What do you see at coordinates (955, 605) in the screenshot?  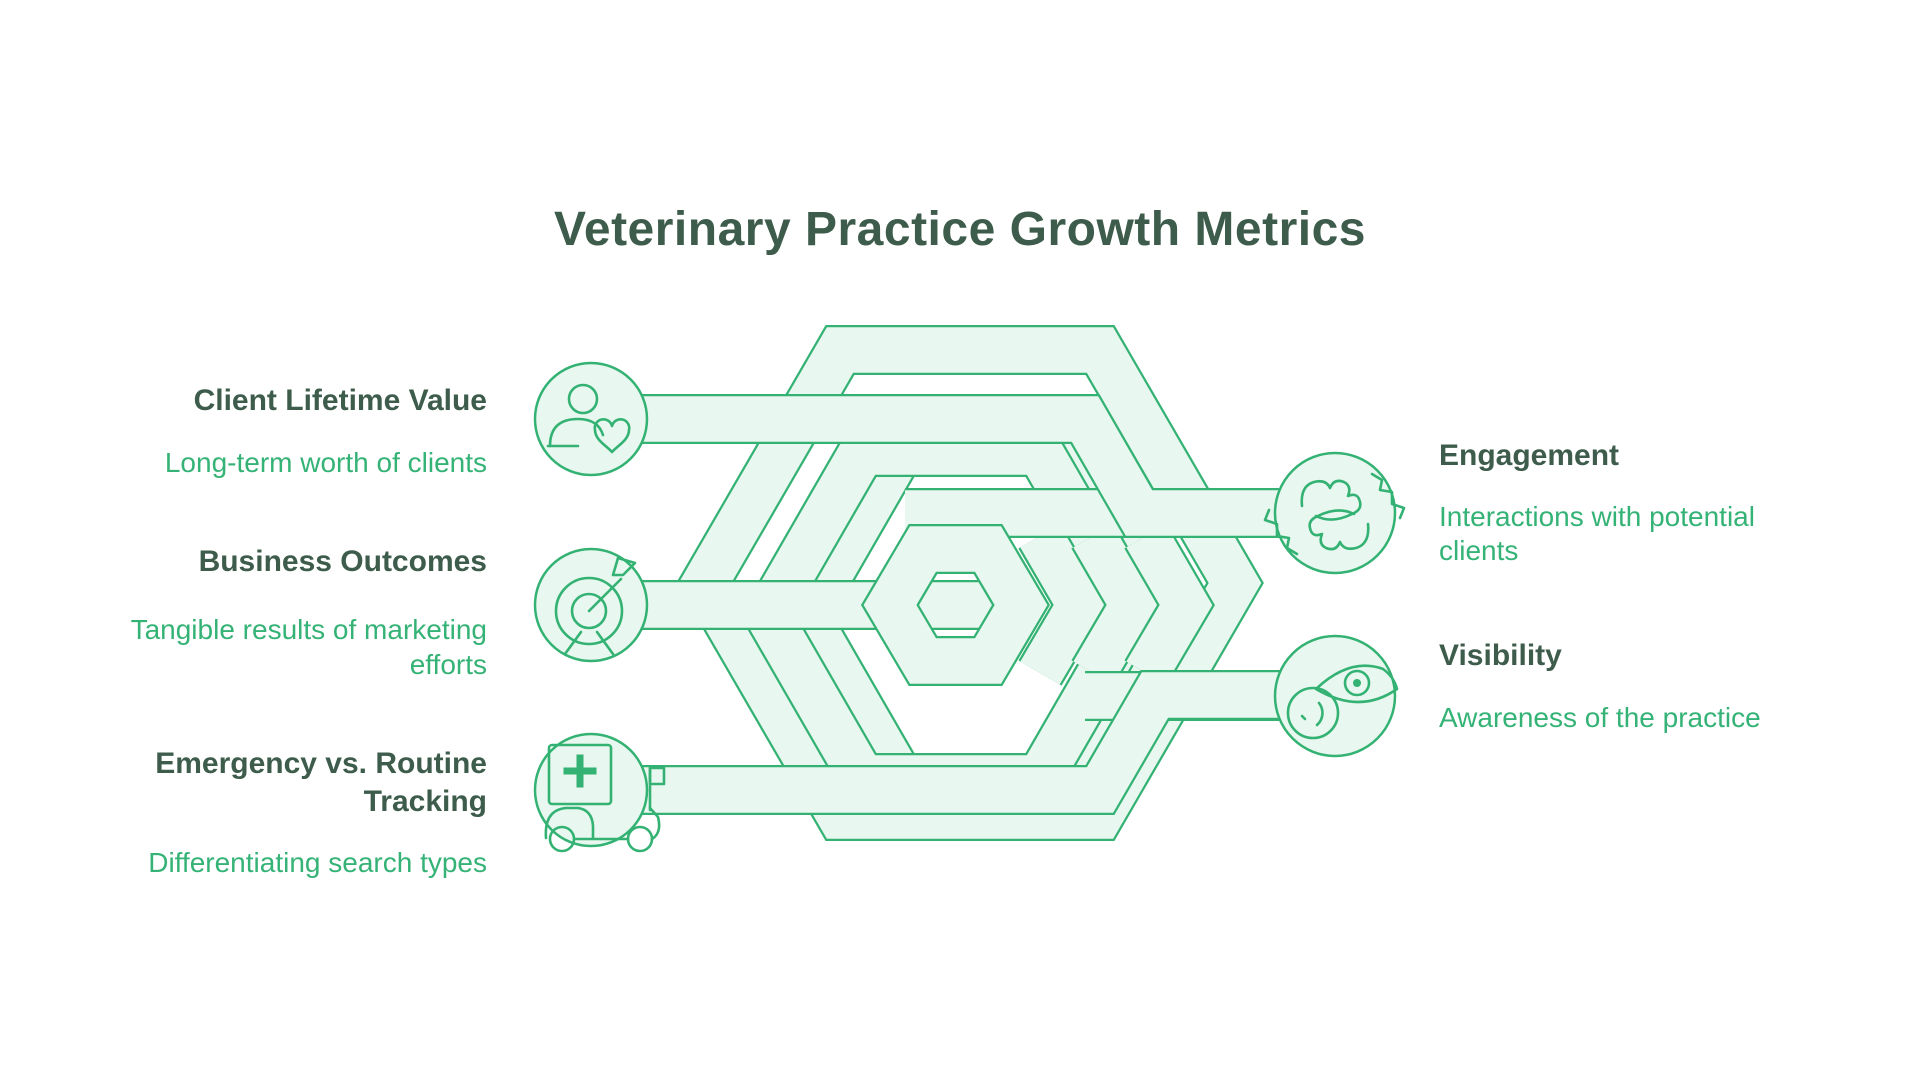 I see `small-hexagon-band-fill` at bounding box center [955, 605].